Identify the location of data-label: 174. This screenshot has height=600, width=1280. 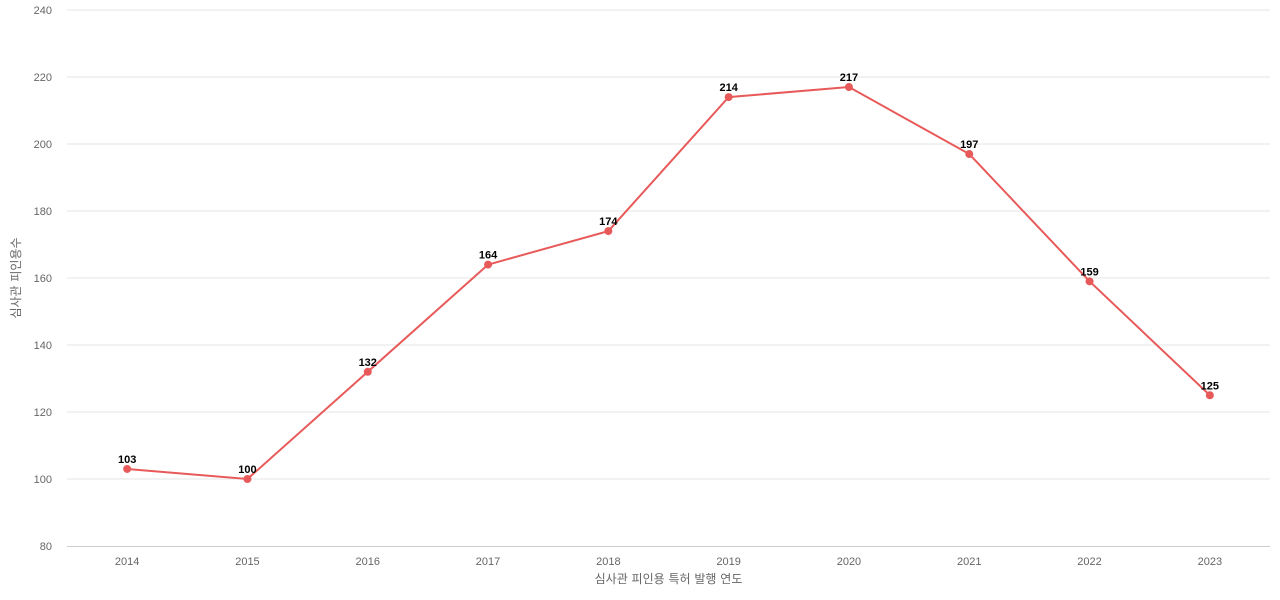
(608, 222).